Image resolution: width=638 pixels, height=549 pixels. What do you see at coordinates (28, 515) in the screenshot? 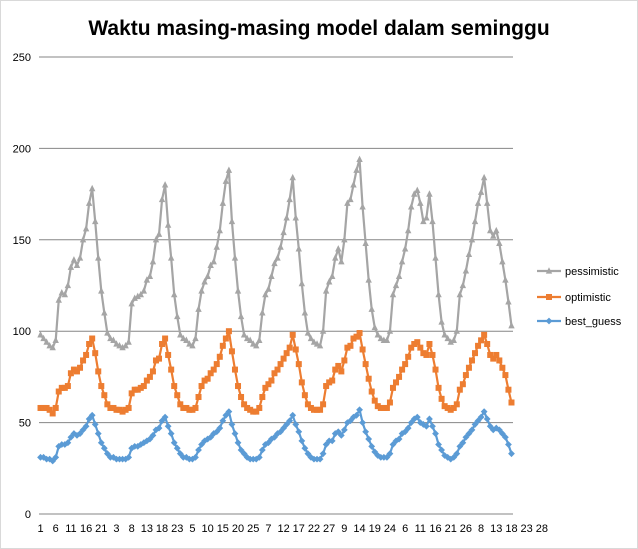
I see `y-tick-label: 0` at bounding box center [28, 515].